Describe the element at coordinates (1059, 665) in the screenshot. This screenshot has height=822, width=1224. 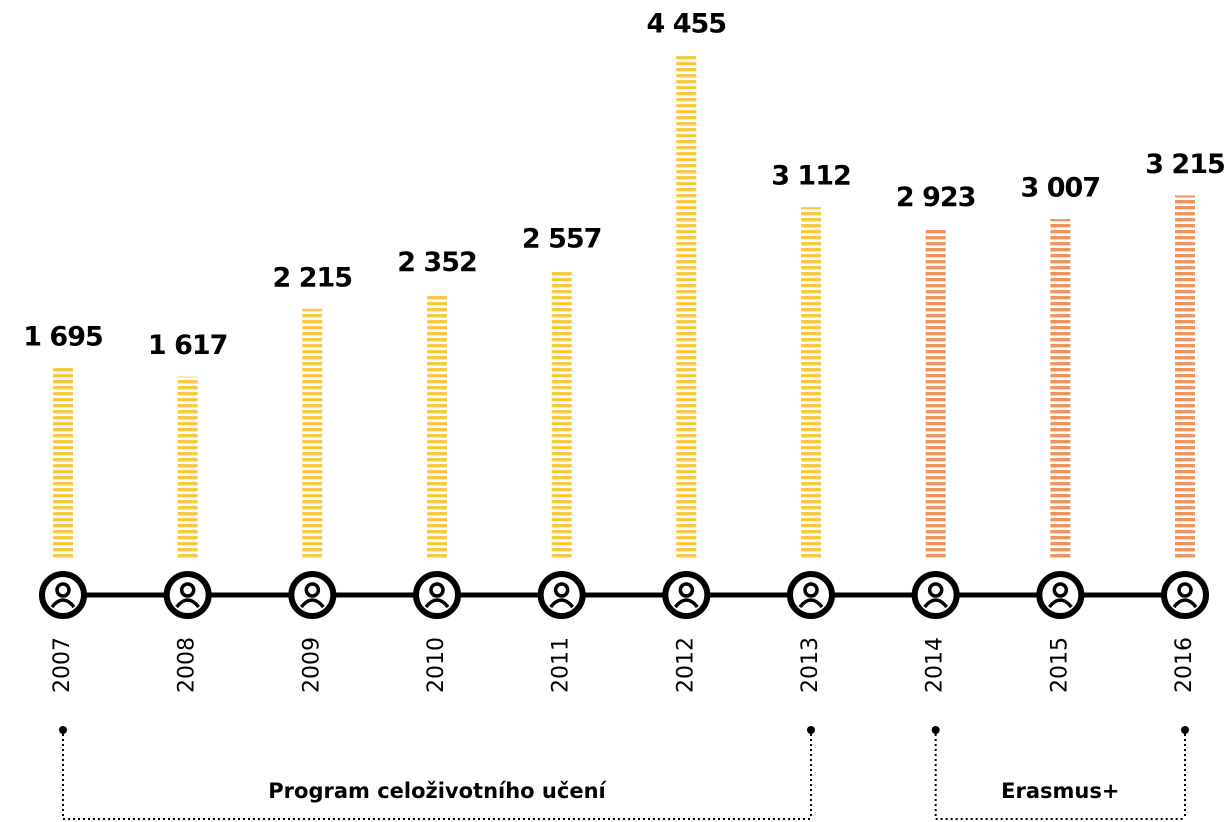
I see `x-tick-label: 2015` at that location.